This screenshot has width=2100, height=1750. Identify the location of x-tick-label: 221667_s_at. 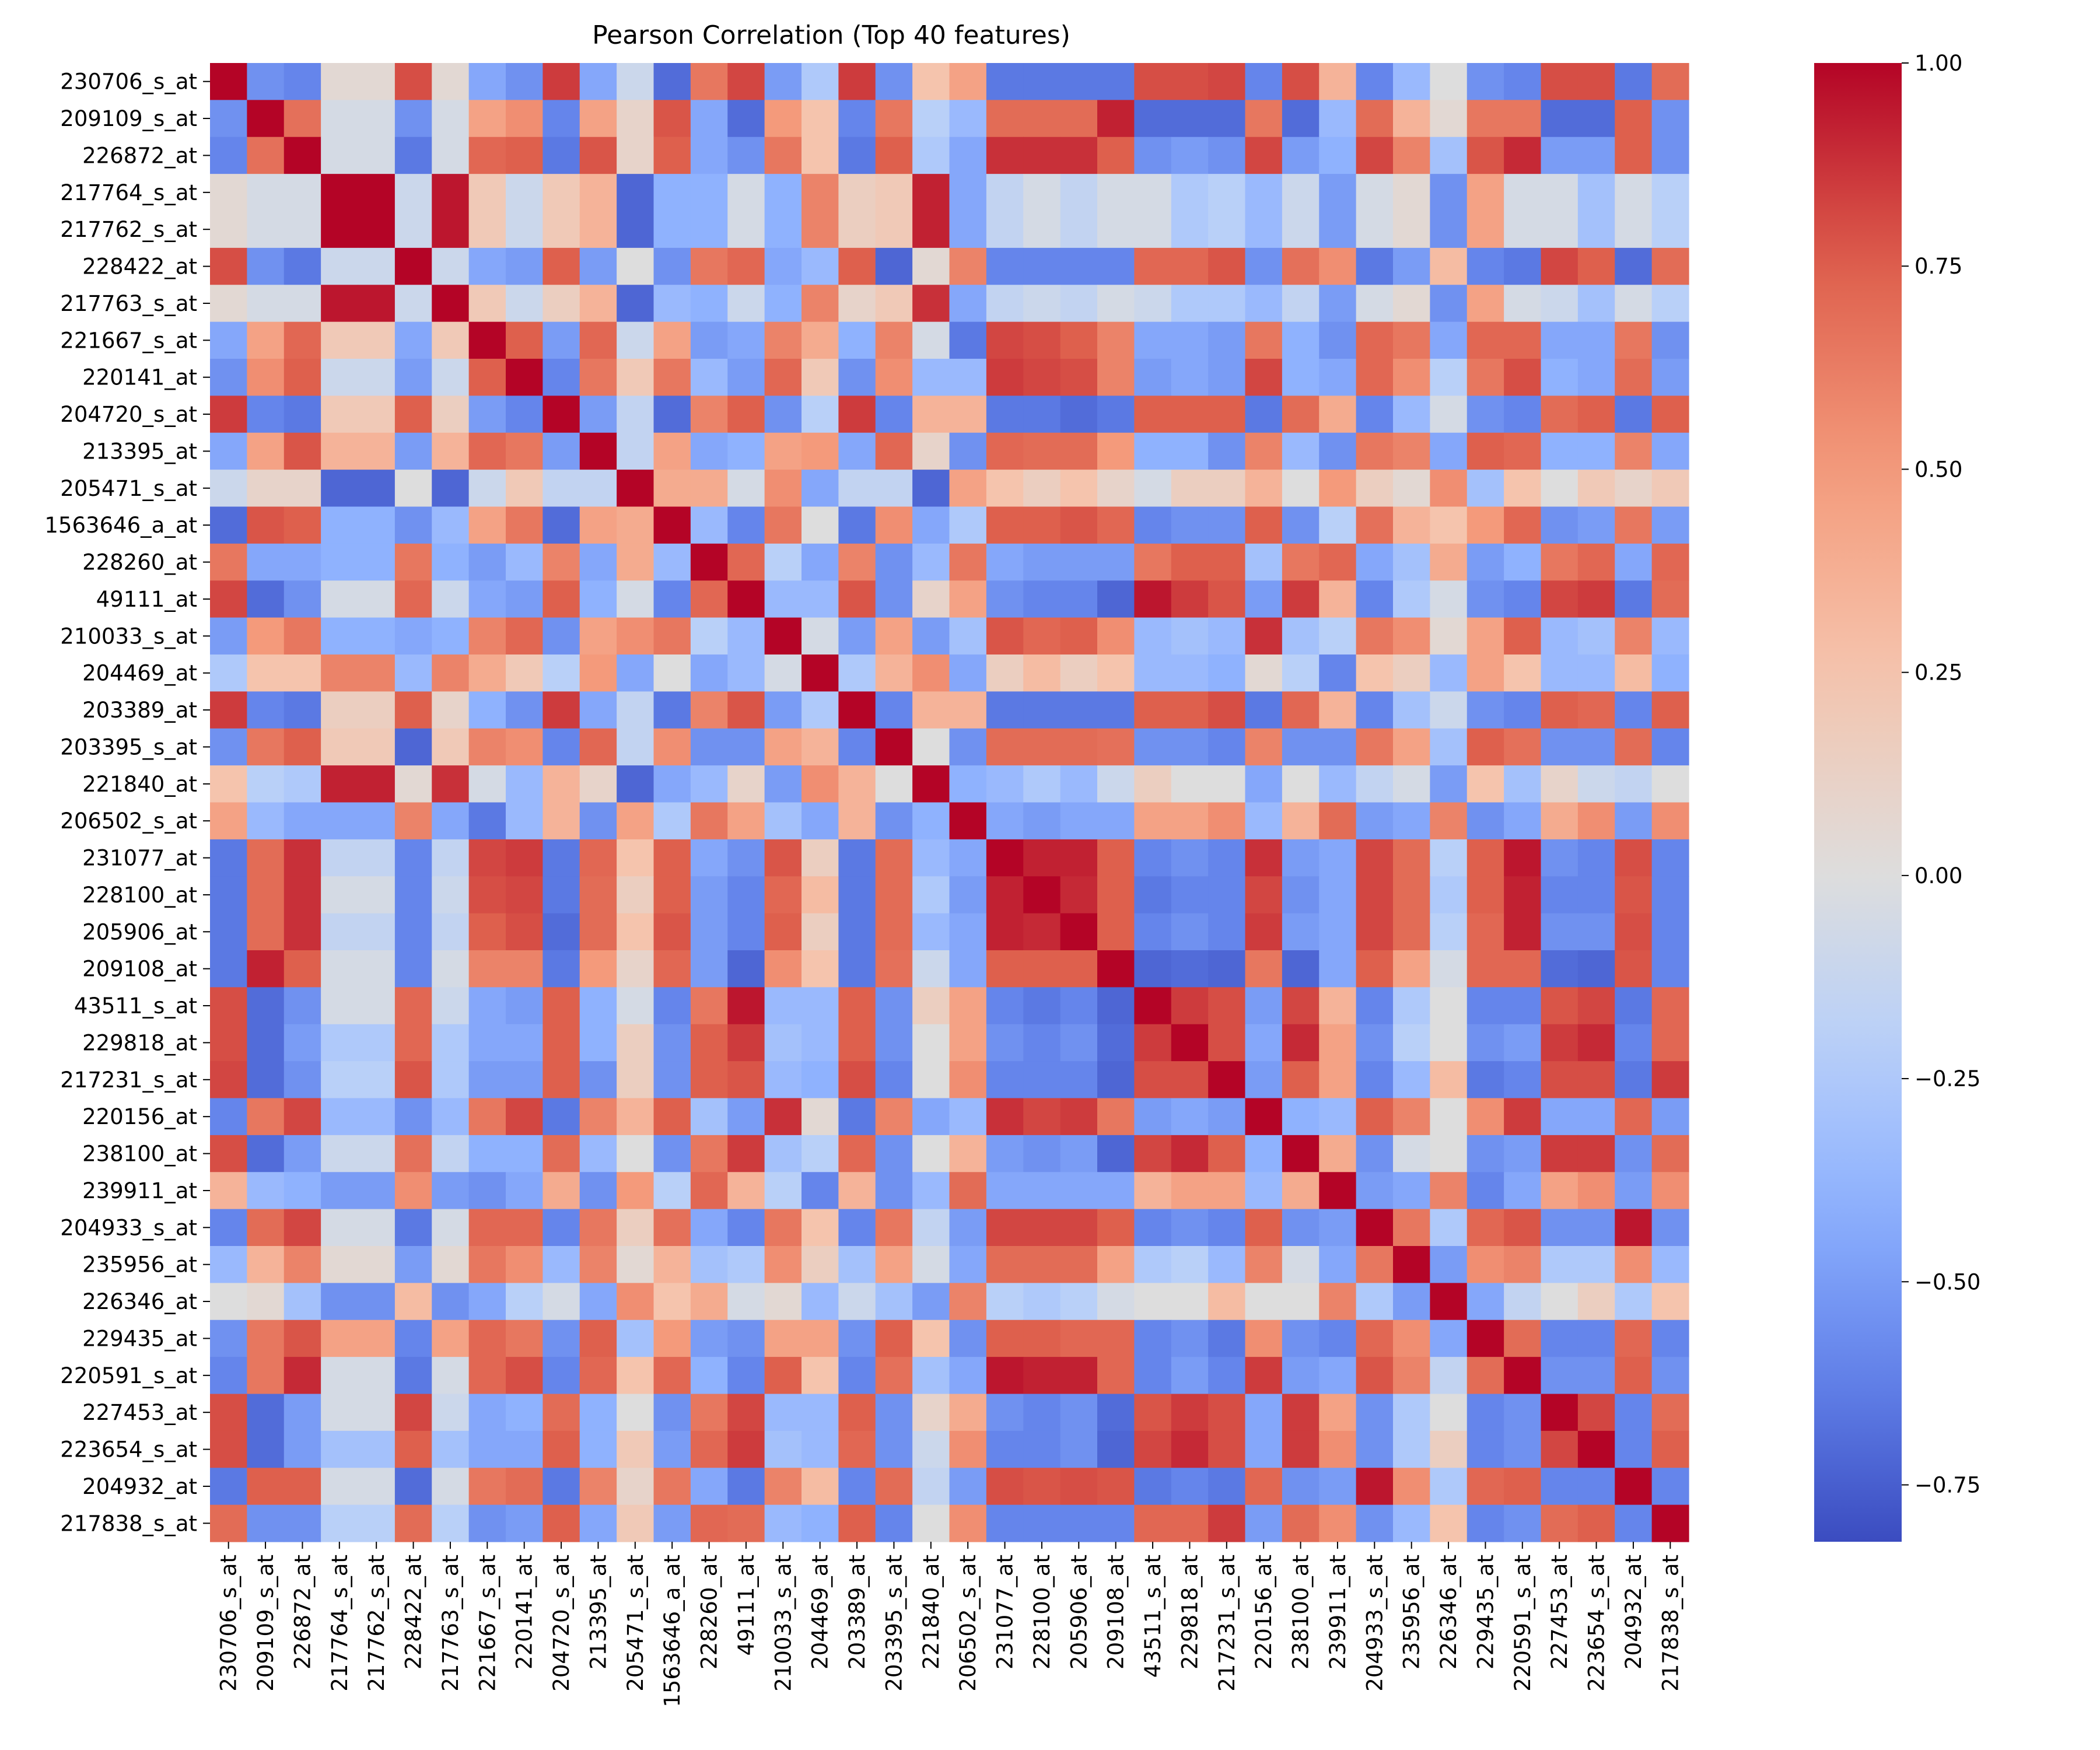
(487, 1623).